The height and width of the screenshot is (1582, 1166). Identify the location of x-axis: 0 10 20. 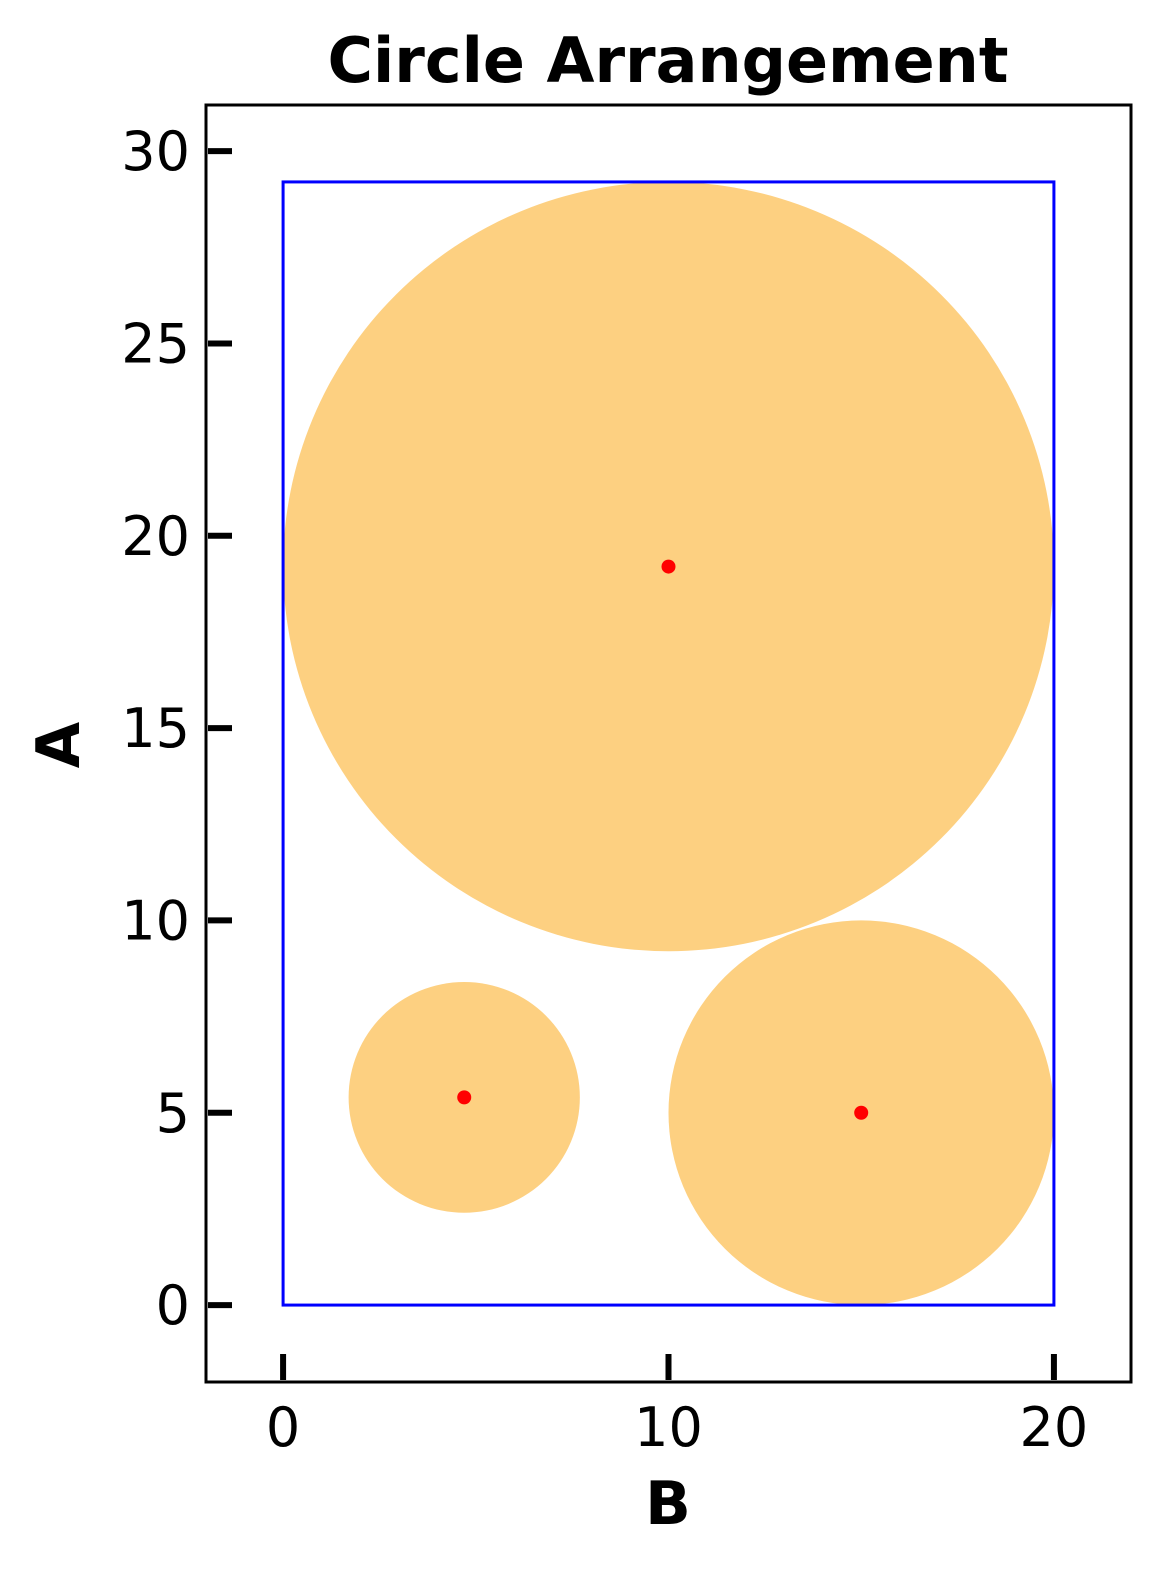
(677, 1406).